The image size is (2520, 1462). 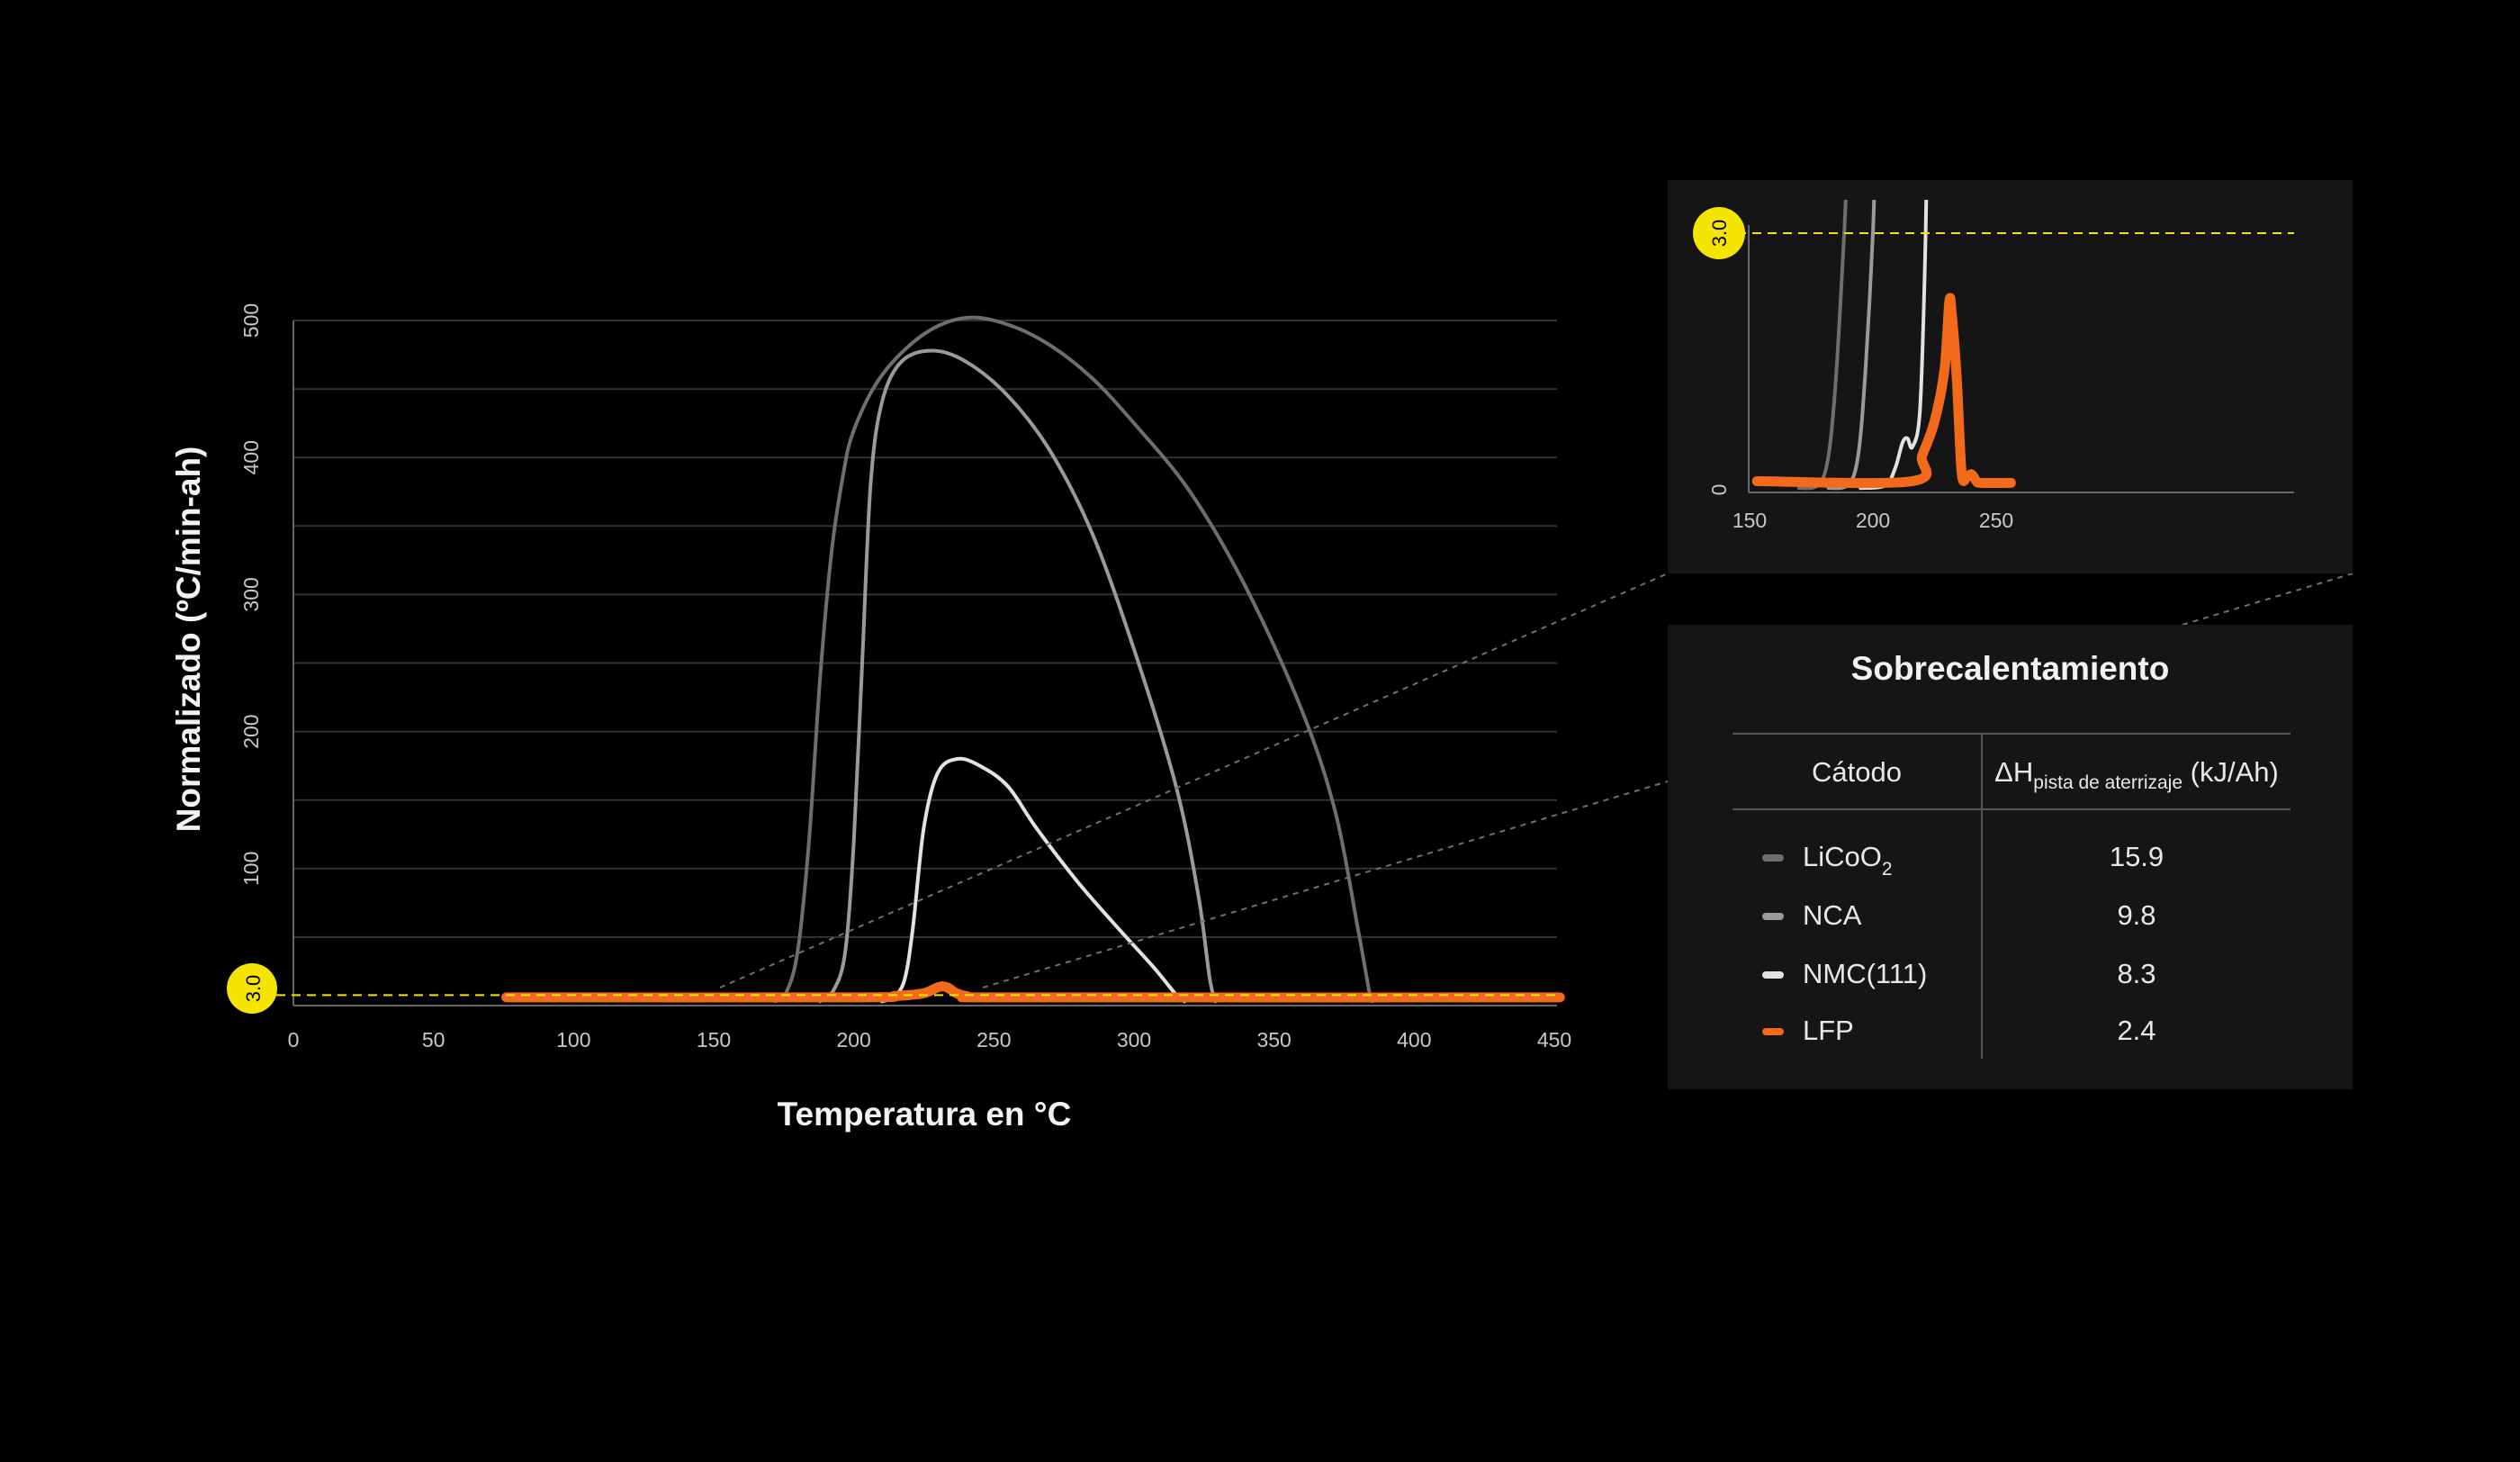 What do you see at coordinates (2011, 974) in the screenshot?
I see `table-row: NMC(111) 8.3` at bounding box center [2011, 974].